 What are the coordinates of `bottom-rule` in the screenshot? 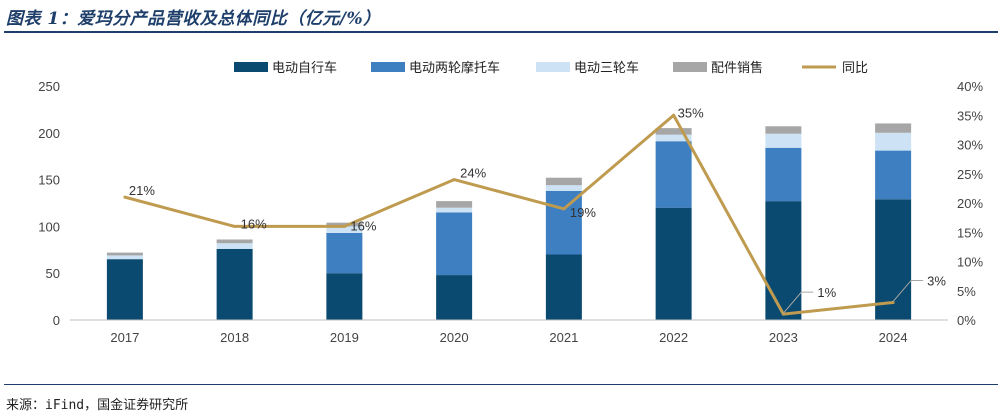 It's located at (501, 384).